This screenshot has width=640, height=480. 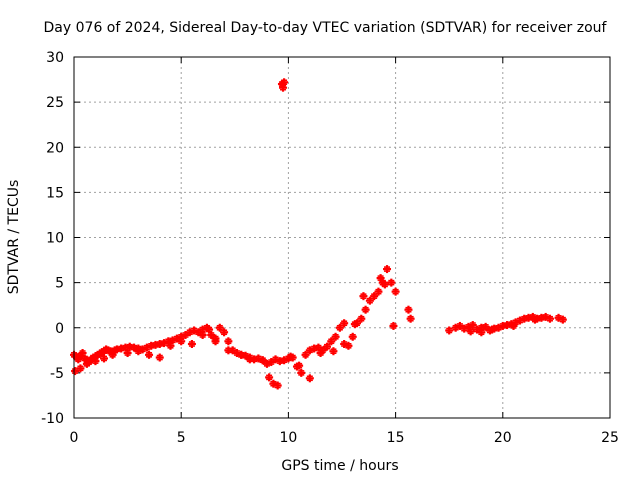 I want to click on y-tick-label: 25, so click(x=55, y=103).